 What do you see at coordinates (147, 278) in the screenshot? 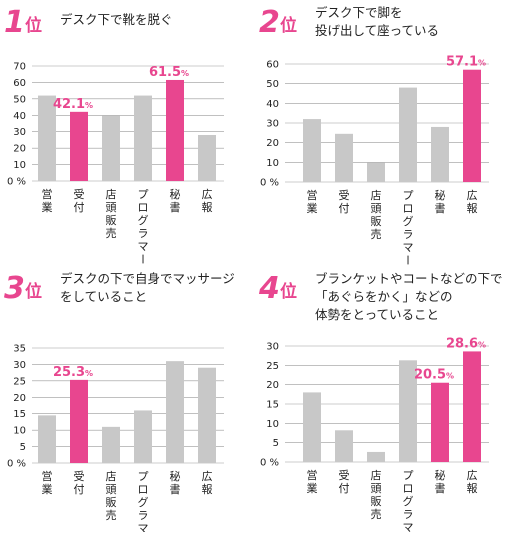
I see `chart-title-line: デスクの下で自身でマッサージ` at bounding box center [147, 278].